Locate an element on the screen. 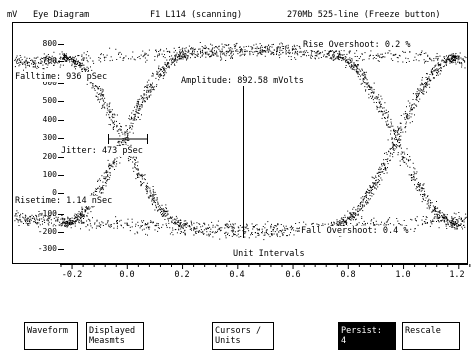 The image size is (473, 360). x-tick-label: -0.2 is located at coordinates (72, 275).